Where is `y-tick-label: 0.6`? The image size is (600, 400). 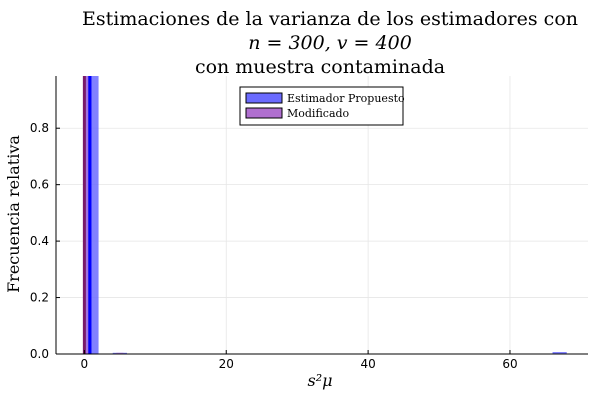
y-tick-label: 0.6 is located at coordinates (39, 185).